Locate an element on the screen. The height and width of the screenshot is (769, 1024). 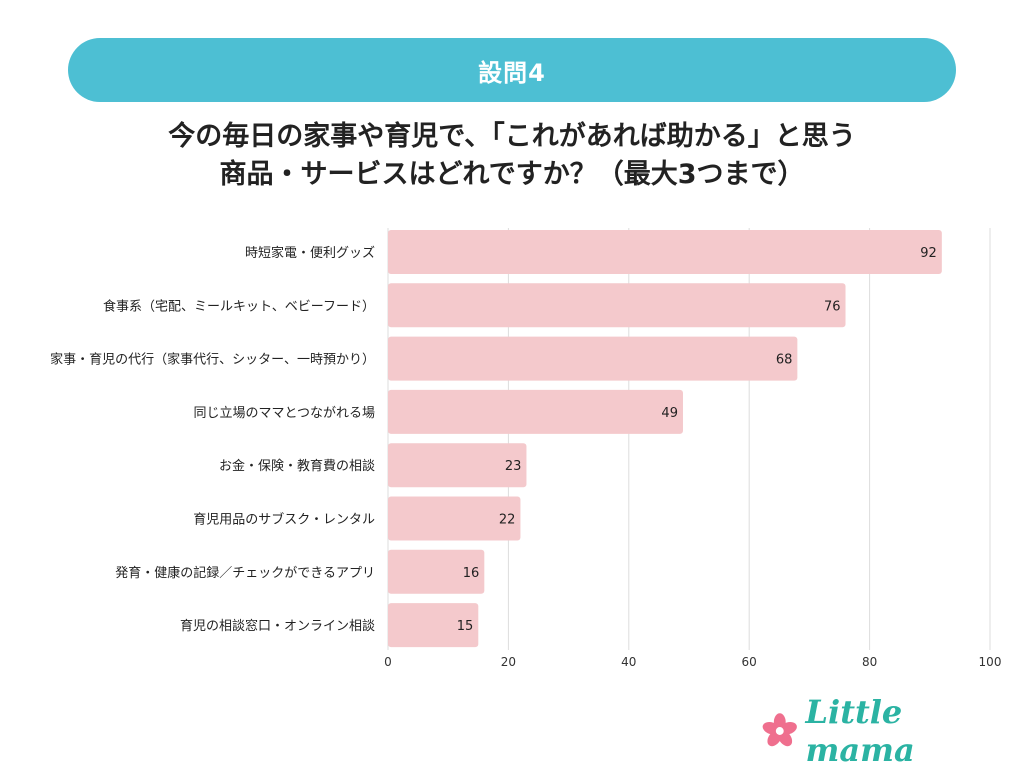
category-label: 発育・健康の記録／チェックができるアプリ is located at coordinates (245, 573).